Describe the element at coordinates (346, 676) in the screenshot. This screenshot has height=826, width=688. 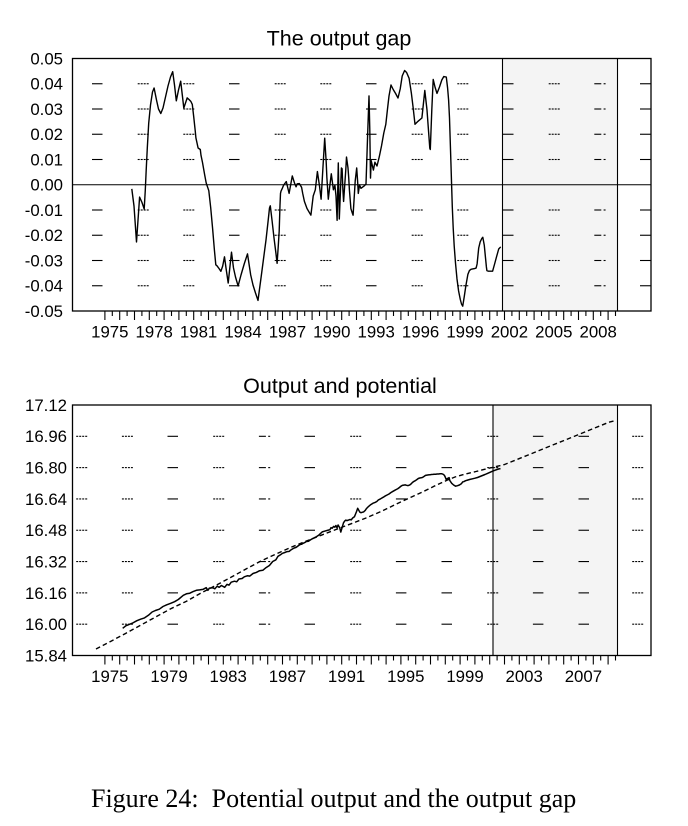
I see `svg-text: 1991` at that location.